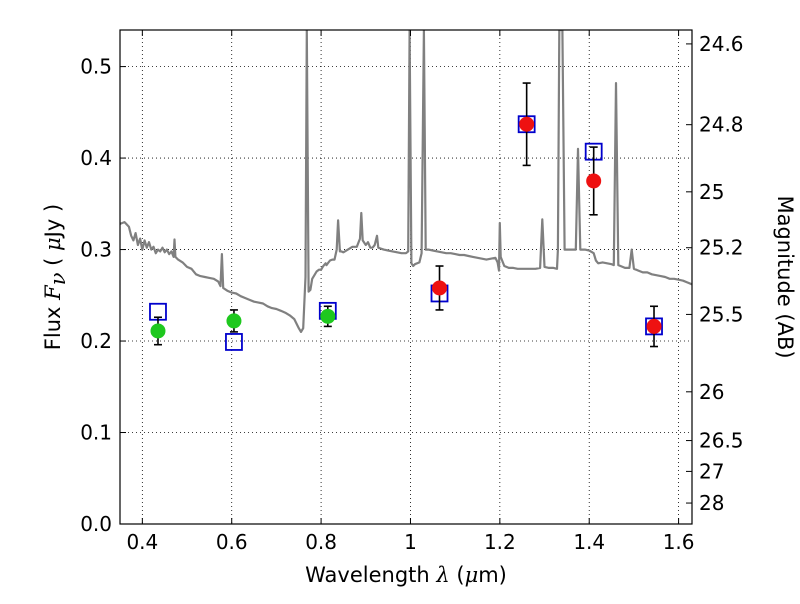 Image resolution: width=800 pixels, height=604 pixels. I want to click on x-tick-label: 0.6, so click(232, 542).